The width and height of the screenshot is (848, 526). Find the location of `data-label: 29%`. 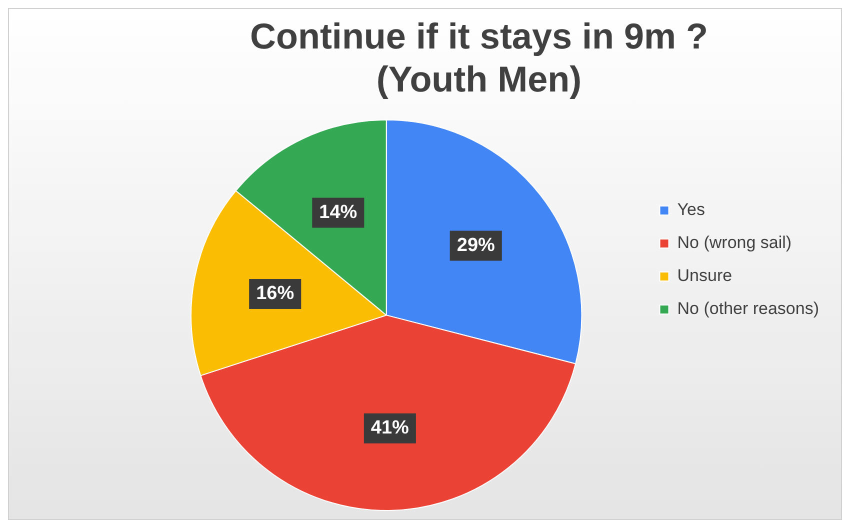

data-label: 29% is located at coordinates (476, 245).